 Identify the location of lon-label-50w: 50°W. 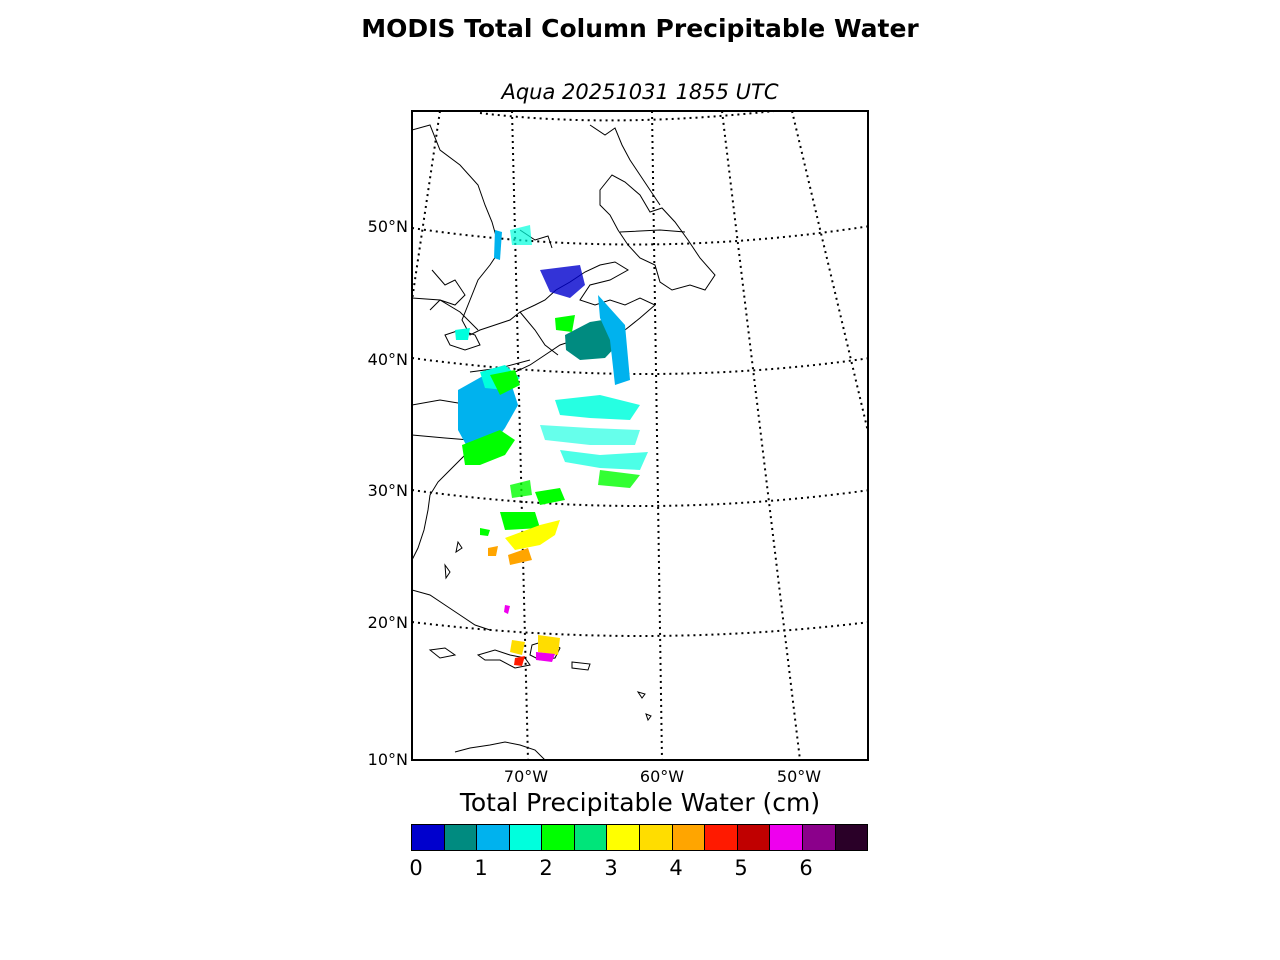
(799, 776).